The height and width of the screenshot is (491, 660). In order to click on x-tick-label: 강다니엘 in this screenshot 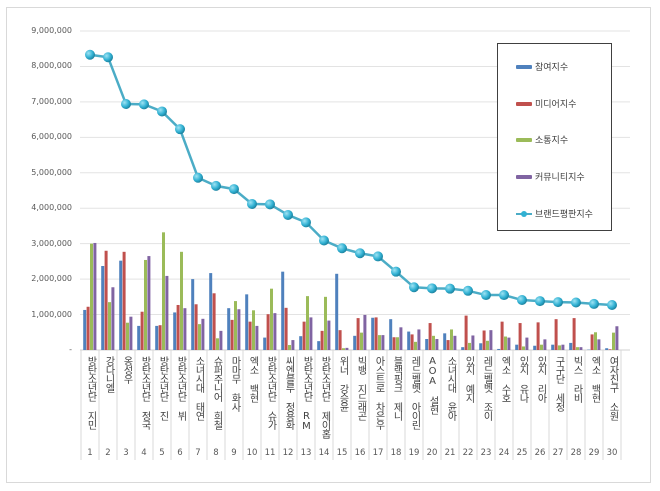, I will do `click(108, 374)`.